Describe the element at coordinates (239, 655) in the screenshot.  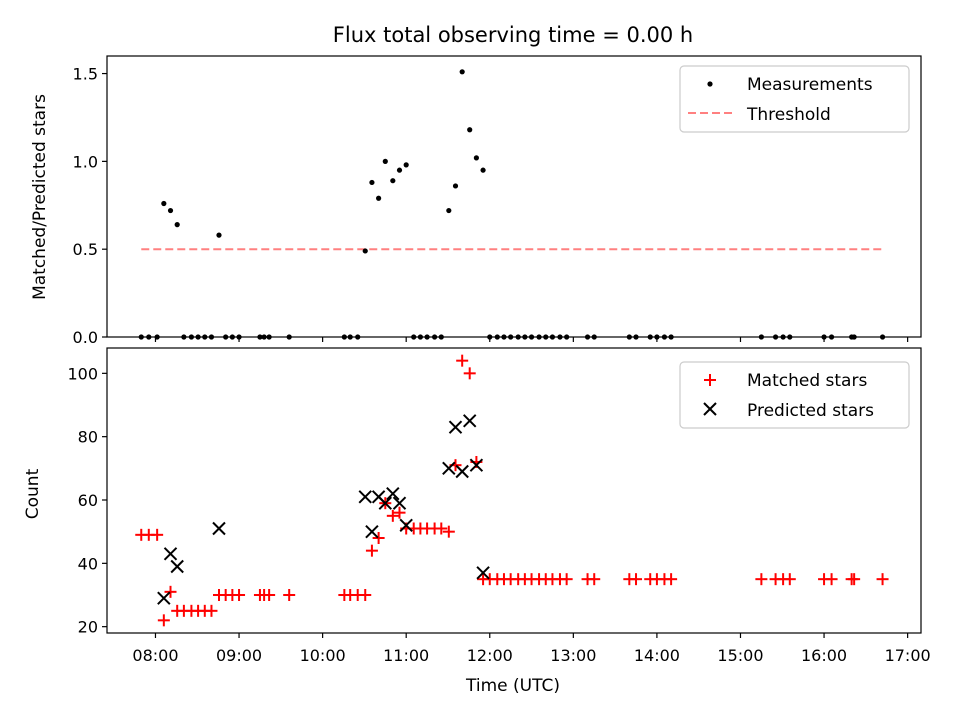
I see `bottom-x-tick-label: 09:00` at that location.